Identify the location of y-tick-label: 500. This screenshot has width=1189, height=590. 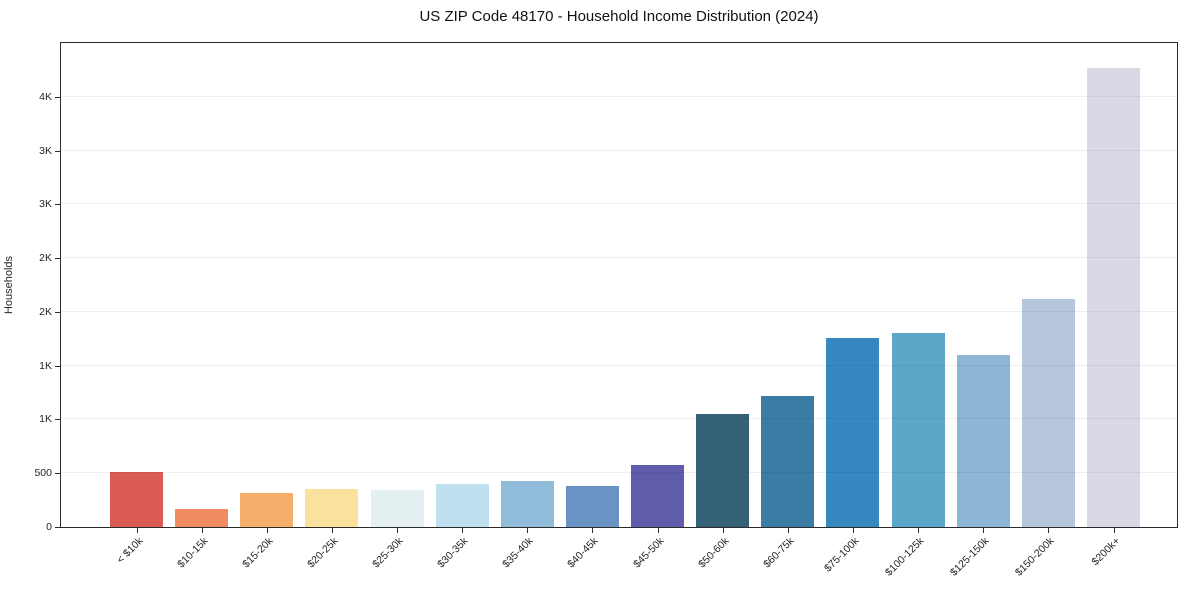
(43, 473).